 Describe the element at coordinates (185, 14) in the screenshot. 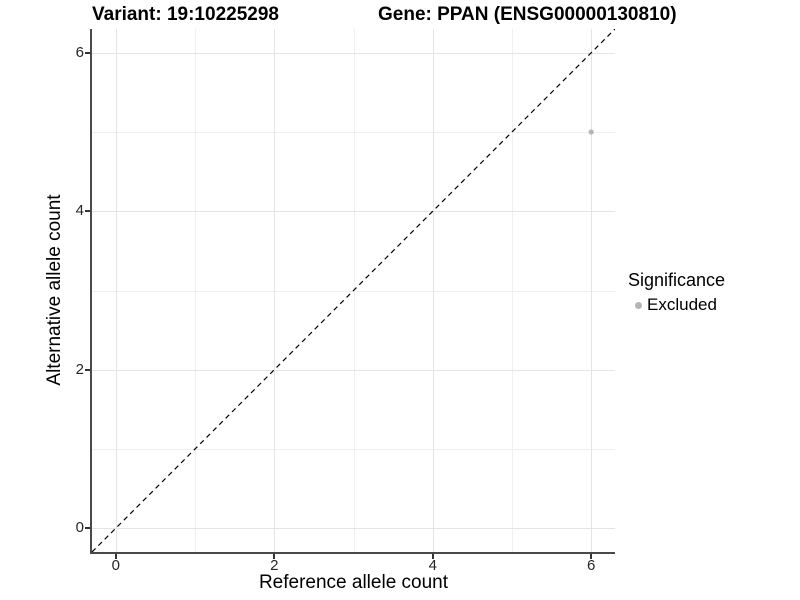

I see `plot-title-variant: Variant: 19:10225298` at that location.